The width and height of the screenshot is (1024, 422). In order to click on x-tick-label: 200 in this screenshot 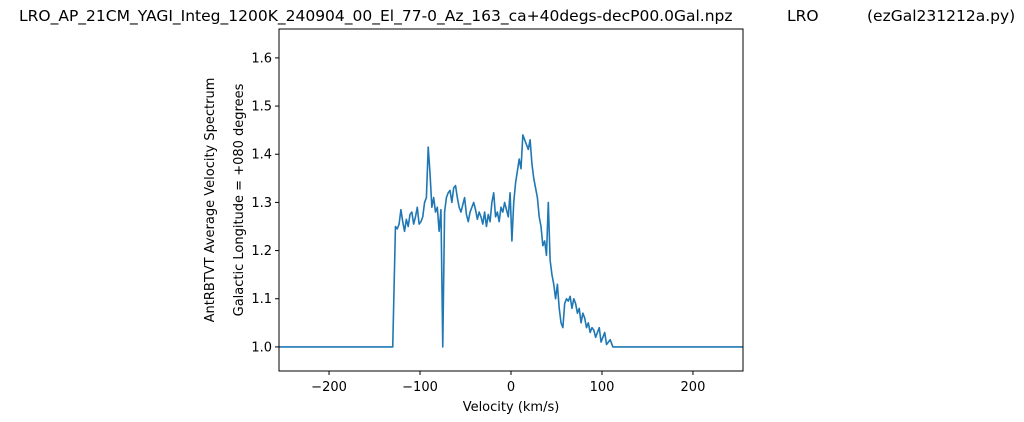, I will do `click(693, 387)`.